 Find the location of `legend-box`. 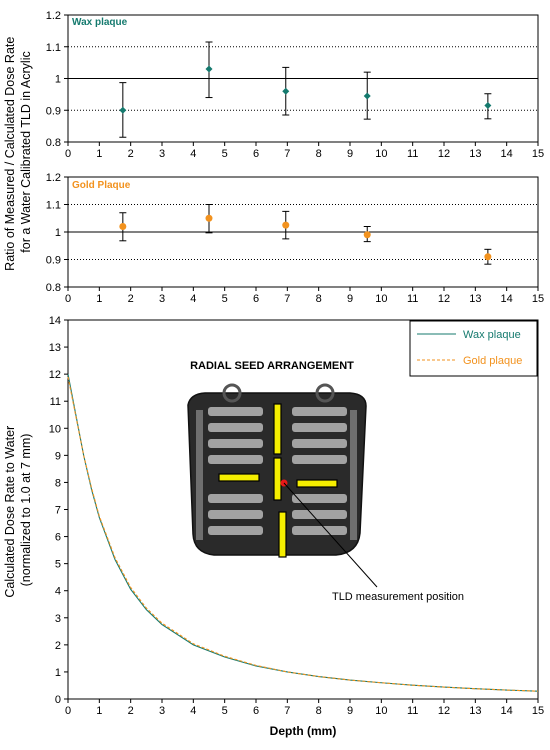

legend-box is located at coordinates (473, 348).